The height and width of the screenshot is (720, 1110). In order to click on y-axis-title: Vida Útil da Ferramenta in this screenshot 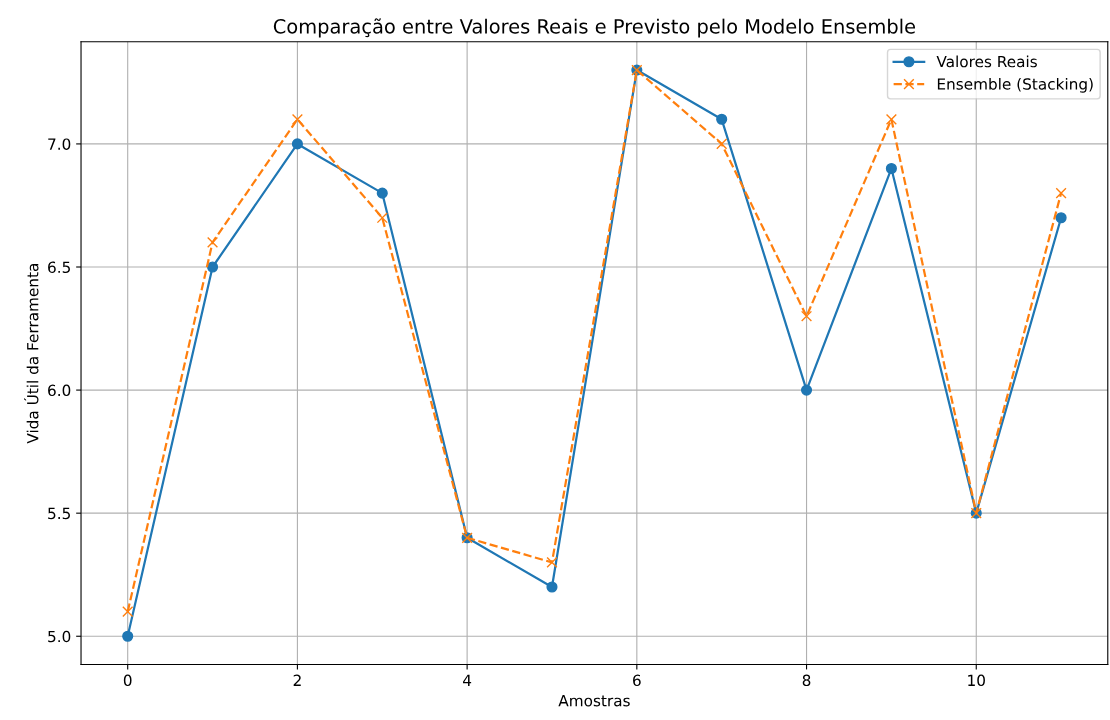, I will do `click(31, 354)`.